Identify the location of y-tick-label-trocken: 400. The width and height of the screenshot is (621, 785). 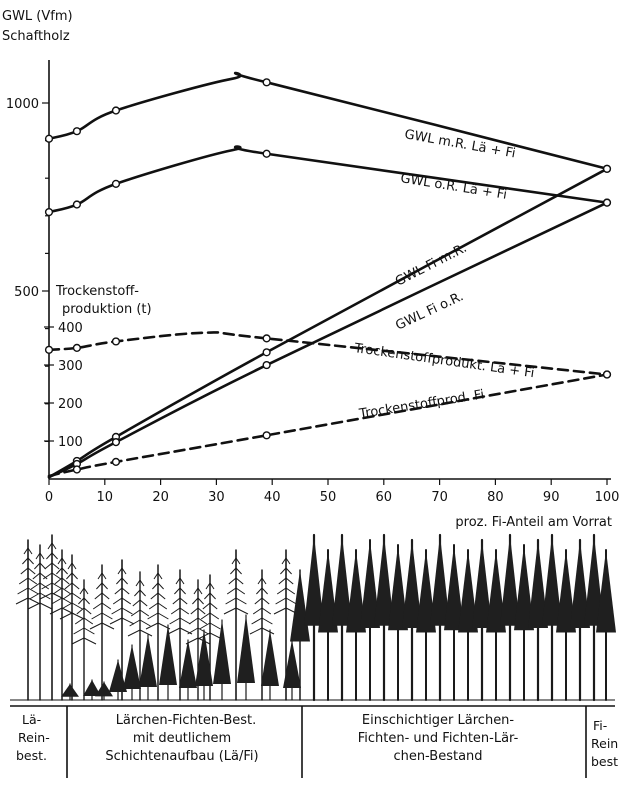
(70, 328).